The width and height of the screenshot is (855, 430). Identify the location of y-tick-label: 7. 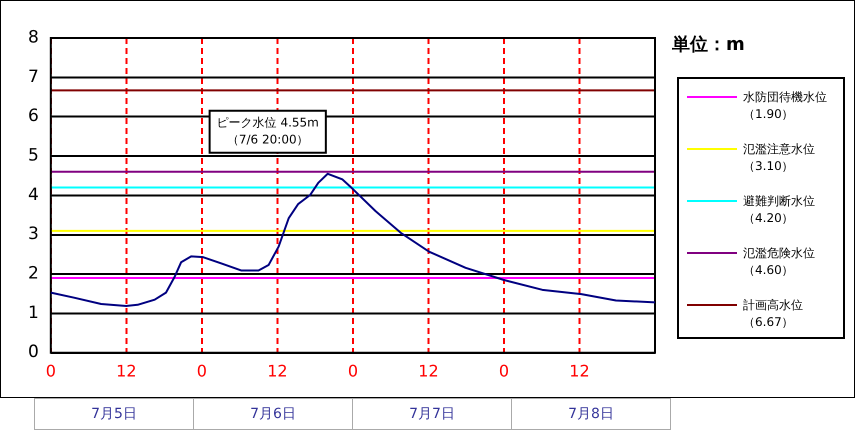
(33, 76).